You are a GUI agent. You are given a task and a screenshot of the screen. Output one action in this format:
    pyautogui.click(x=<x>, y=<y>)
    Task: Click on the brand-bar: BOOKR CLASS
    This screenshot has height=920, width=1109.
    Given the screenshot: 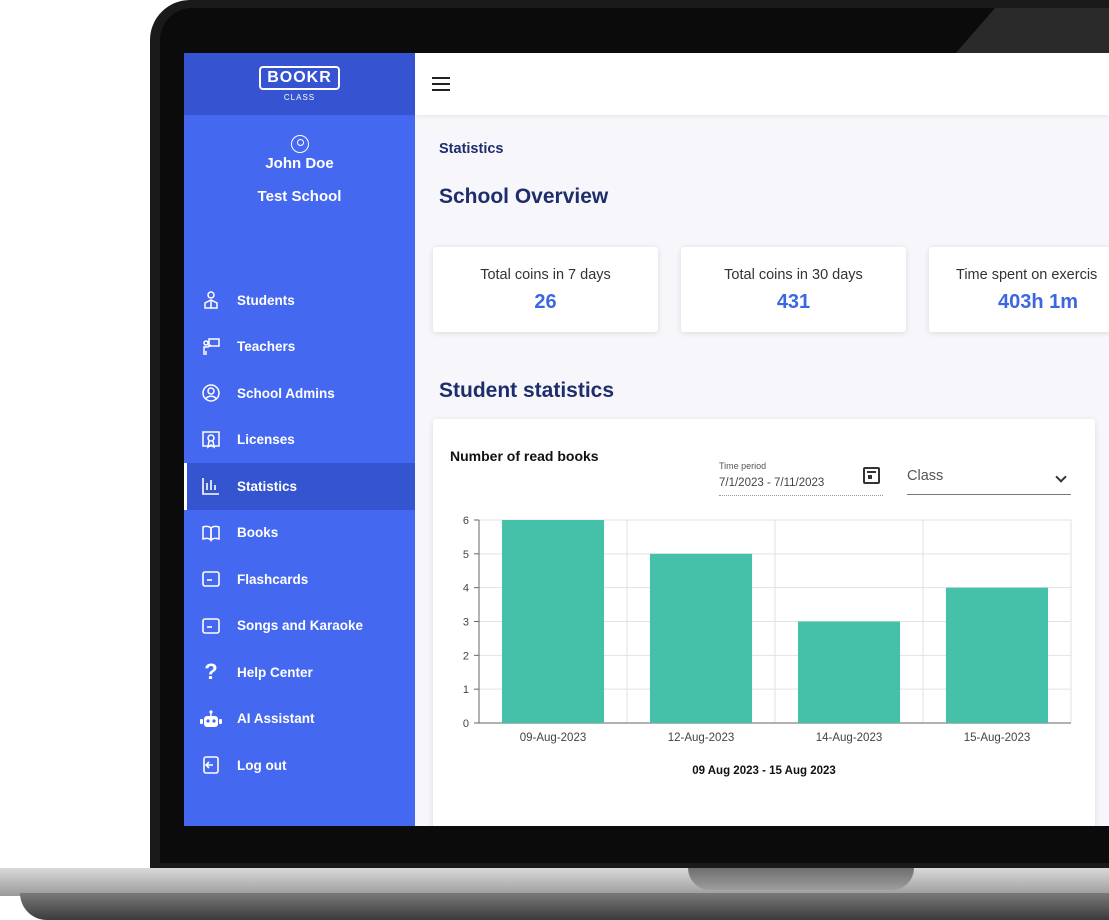 What is the action you would take?
    pyautogui.click(x=299, y=84)
    